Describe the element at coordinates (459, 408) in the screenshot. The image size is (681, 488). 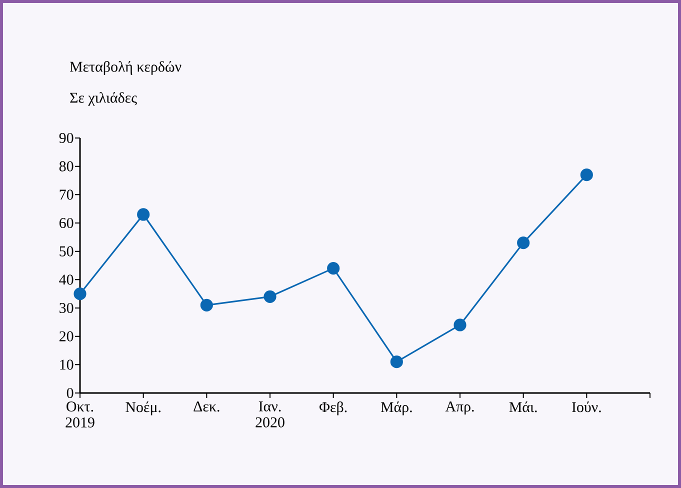
I see `x-tick-label: Απρ.` at that location.